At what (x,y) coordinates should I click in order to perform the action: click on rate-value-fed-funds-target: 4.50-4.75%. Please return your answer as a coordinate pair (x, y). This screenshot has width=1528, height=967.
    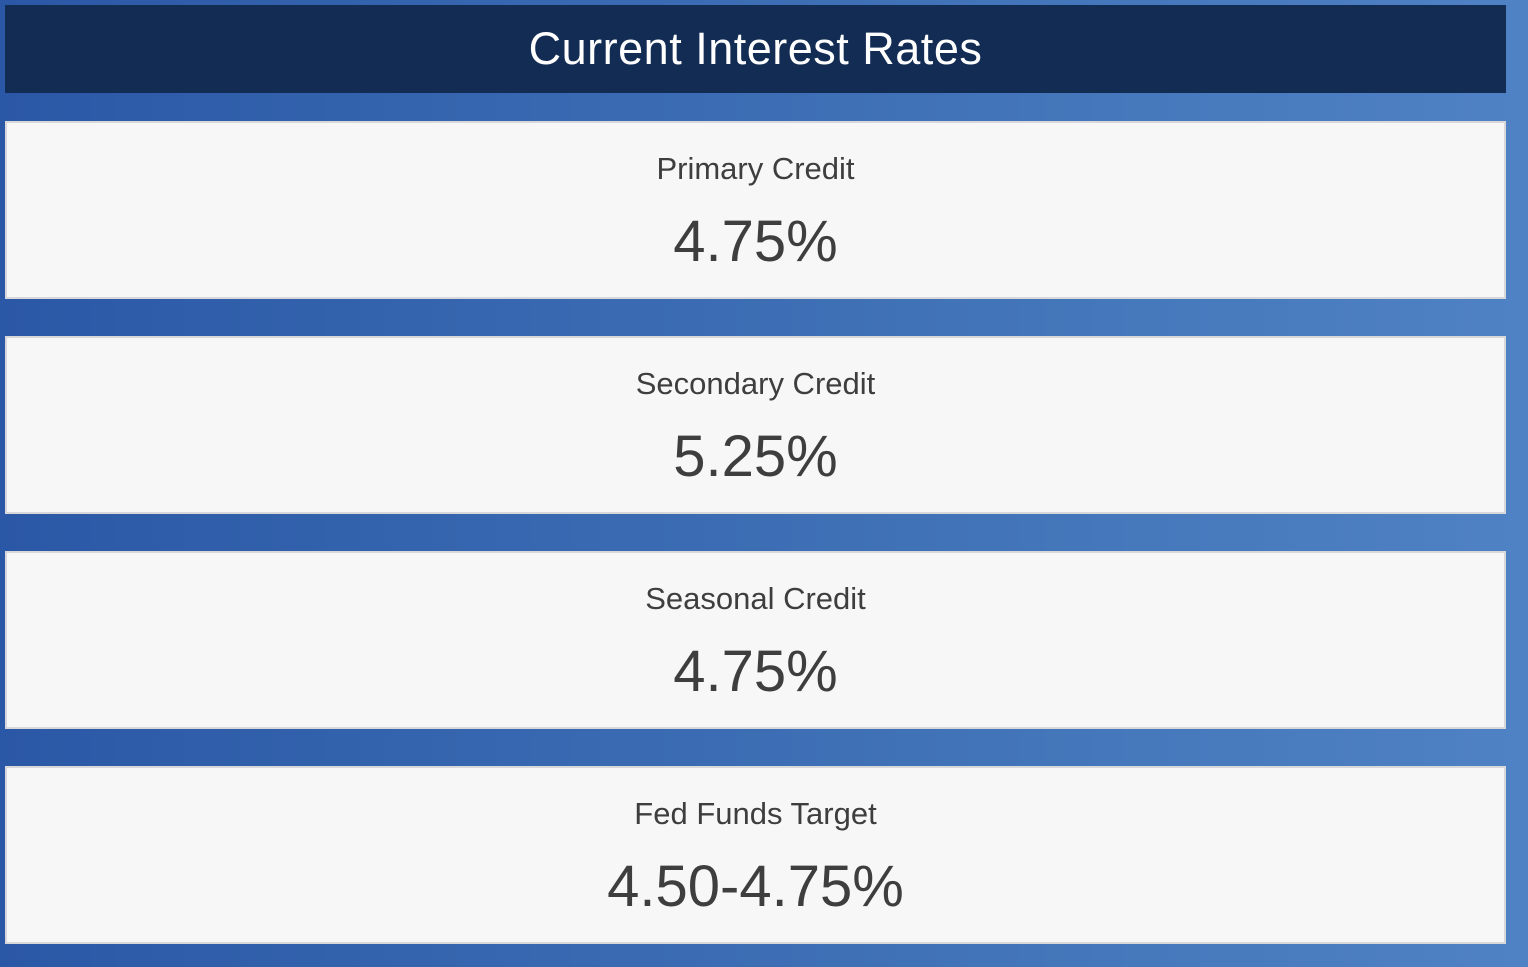
    Looking at the image, I should click on (755, 887).